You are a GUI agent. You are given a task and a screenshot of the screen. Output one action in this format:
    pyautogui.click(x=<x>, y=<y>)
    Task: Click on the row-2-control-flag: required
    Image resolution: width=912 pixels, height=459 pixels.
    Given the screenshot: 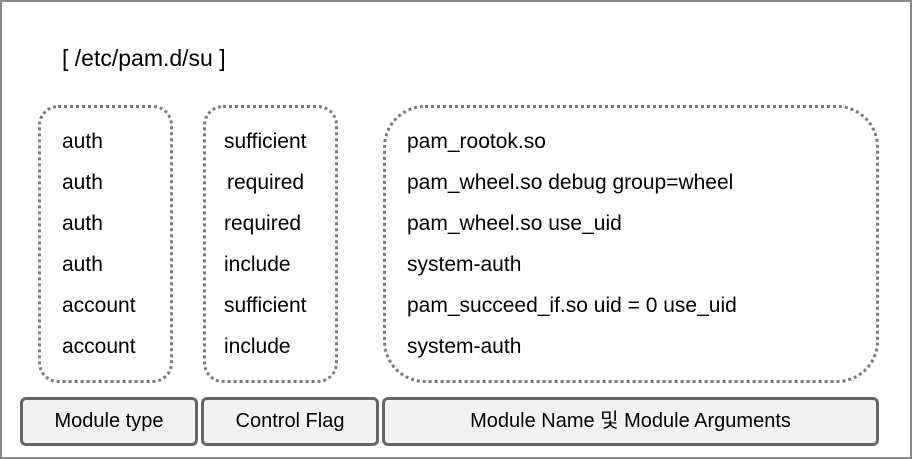 What is the action you would take?
    pyautogui.click(x=263, y=223)
    